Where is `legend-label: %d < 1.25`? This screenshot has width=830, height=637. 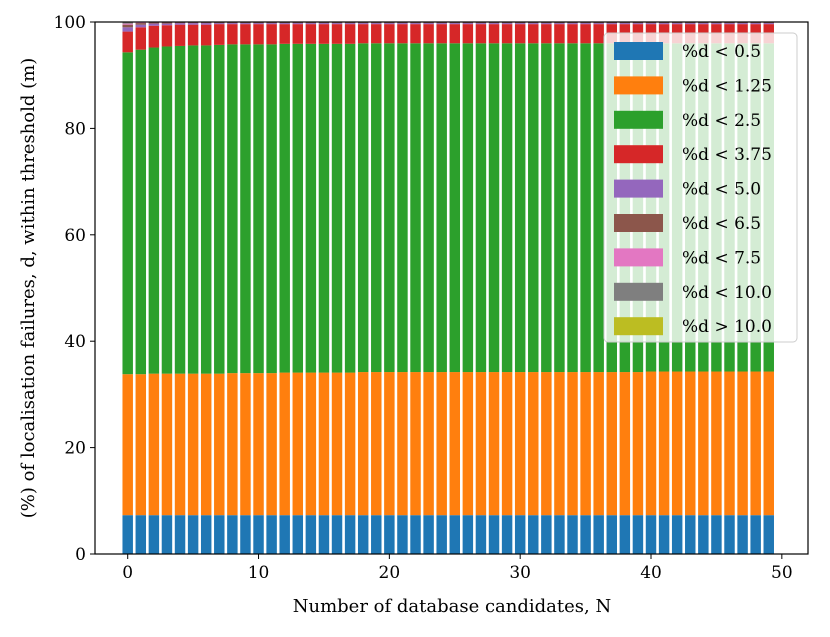
legend-label: %d < 1.25 is located at coordinates (727, 86).